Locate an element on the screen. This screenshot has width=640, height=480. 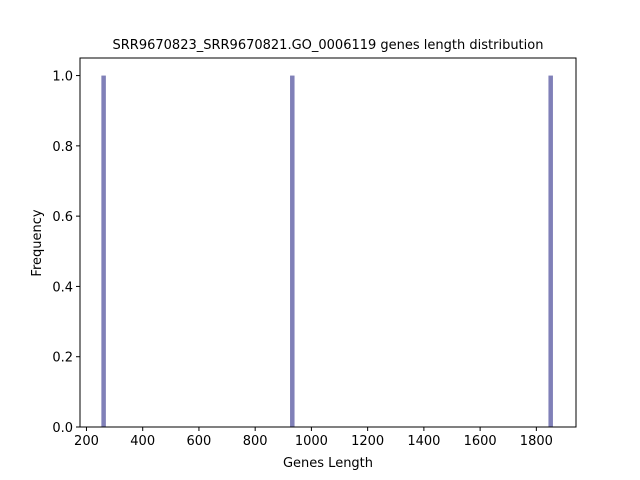
x-axis-ticks: 200 400 600 800 1000 1200 1400 1600 1800 is located at coordinates (313, 438).